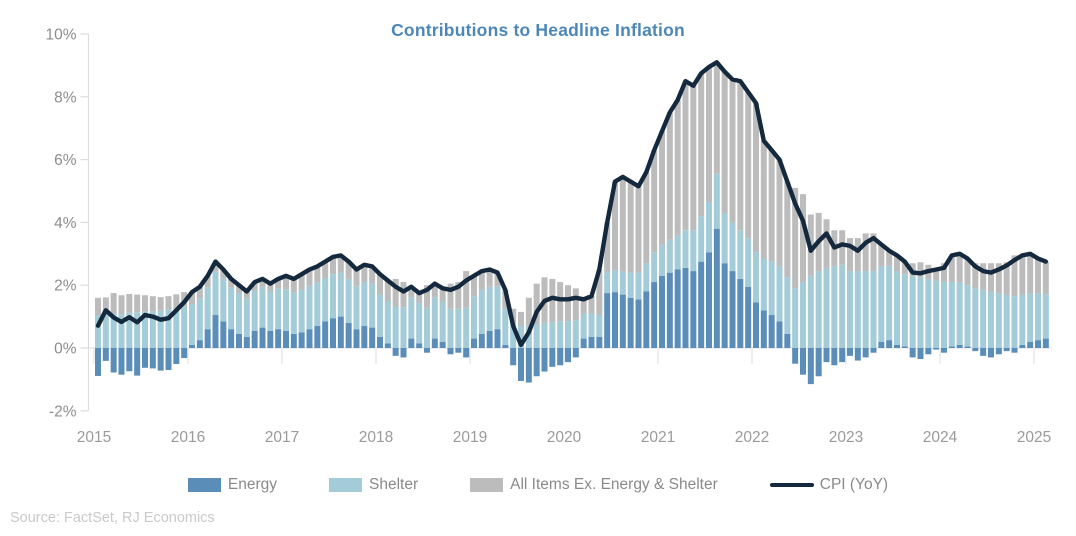 The height and width of the screenshot is (536, 1076). What do you see at coordinates (394, 484) in the screenshot?
I see `legend-label-shelter: Shelter` at bounding box center [394, 484].